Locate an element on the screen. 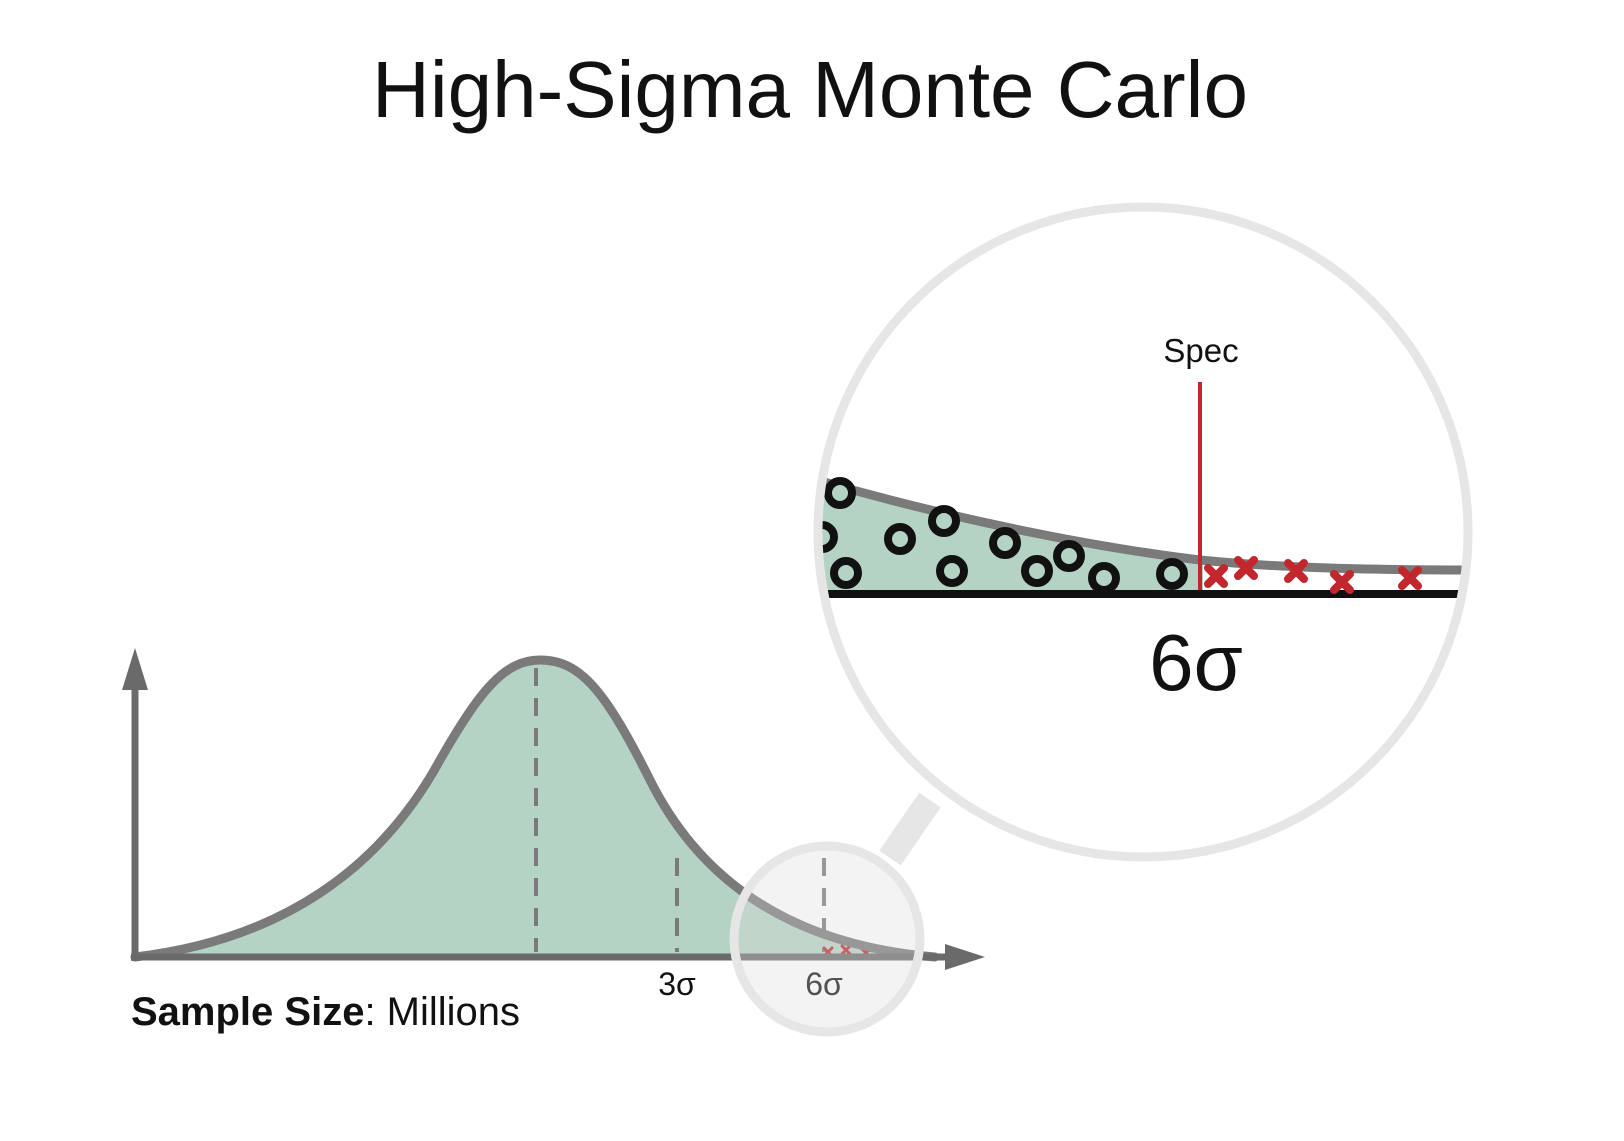 The height and width of the screenshot is (1141, 1624). sample-size-caption: Sample Size: Millions is located at coordinates (325, 1012).